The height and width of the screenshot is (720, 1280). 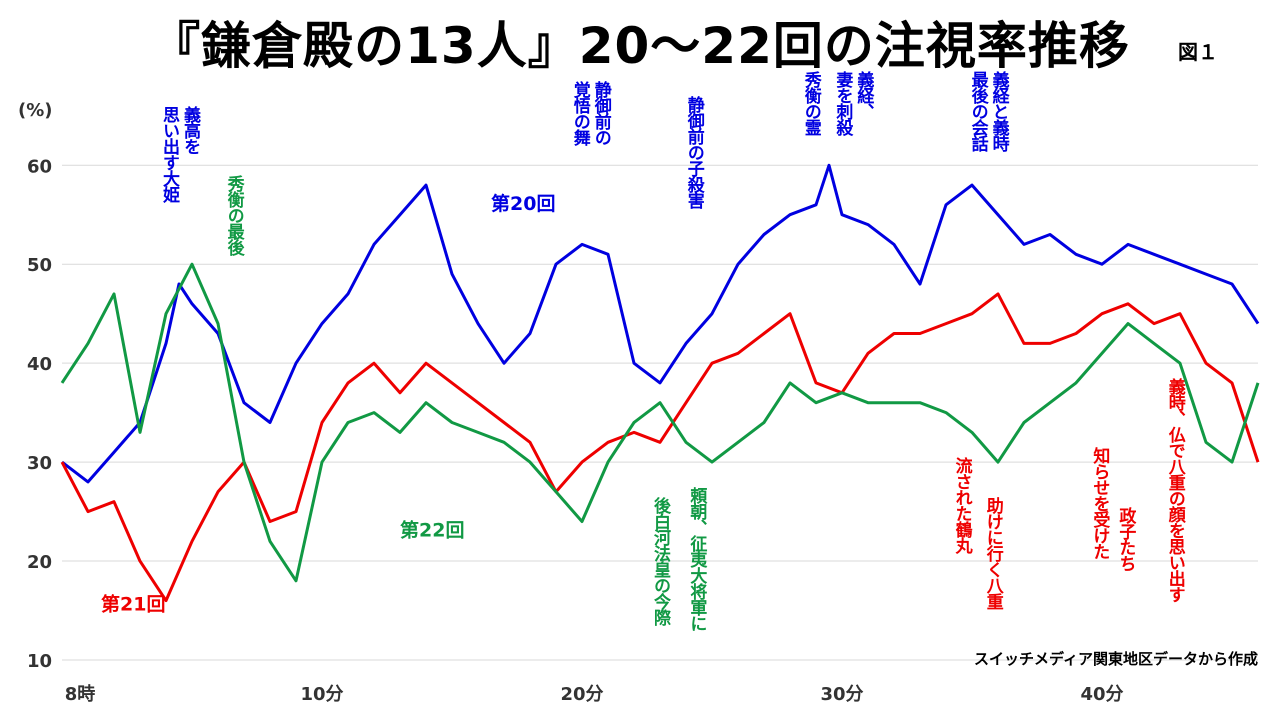 I want to click on scene-annotation: 頼朝、征夷大将軍に, so click(x=696, y=559).